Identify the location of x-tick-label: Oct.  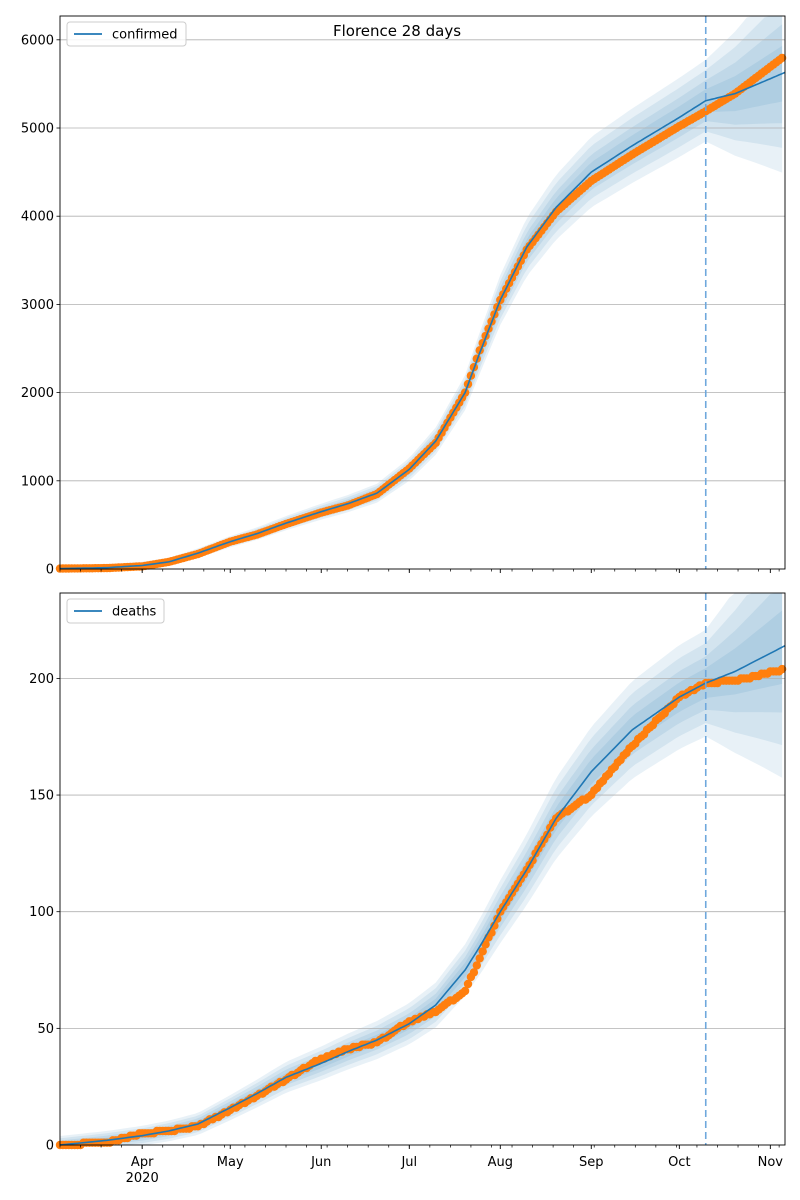
(679, 1162).